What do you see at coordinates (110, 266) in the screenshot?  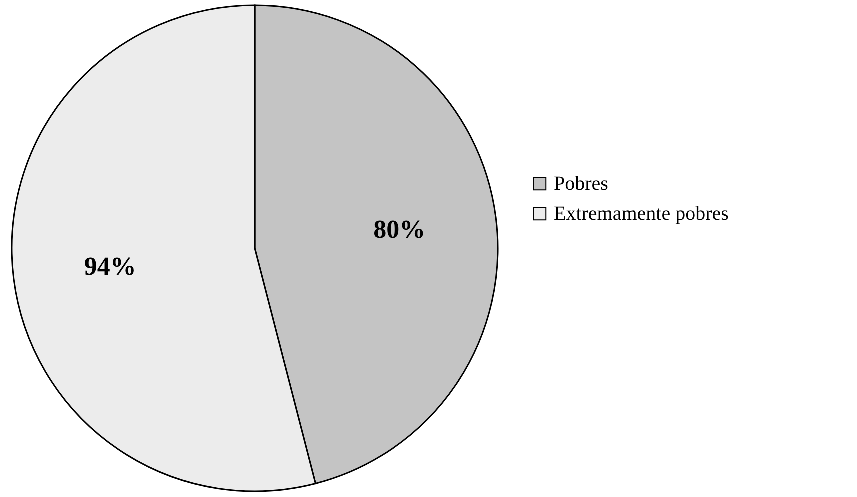 I see `data-label: 94%` at bounding box center [110, 266].